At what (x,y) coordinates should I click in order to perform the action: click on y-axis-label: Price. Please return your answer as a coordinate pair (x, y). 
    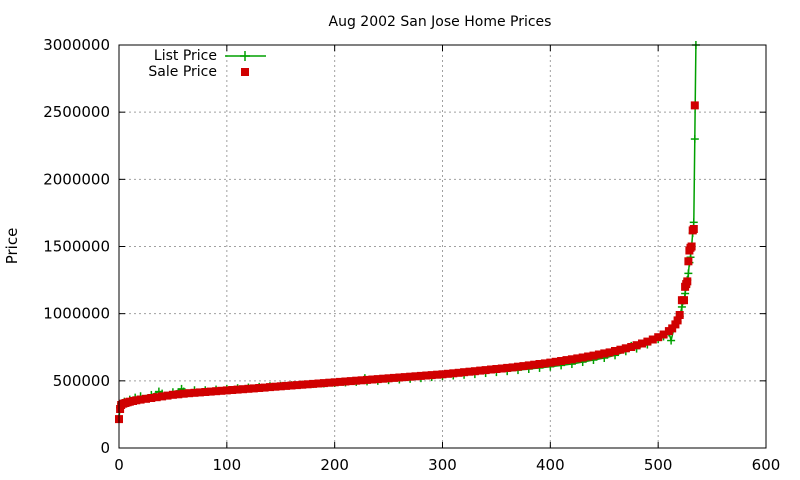
    Looking at the image, I should click on (12, 246).